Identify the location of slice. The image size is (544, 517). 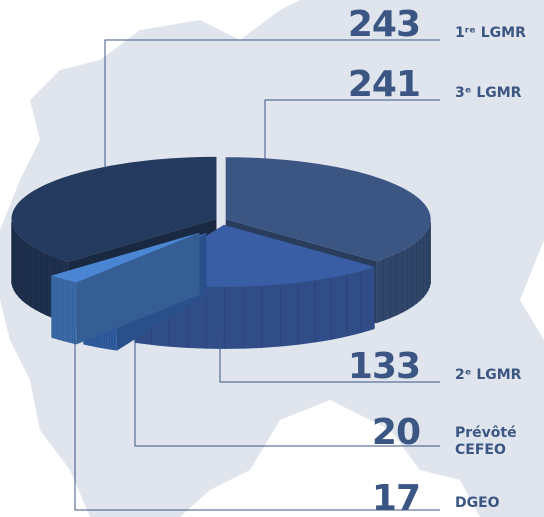
(125, 288).